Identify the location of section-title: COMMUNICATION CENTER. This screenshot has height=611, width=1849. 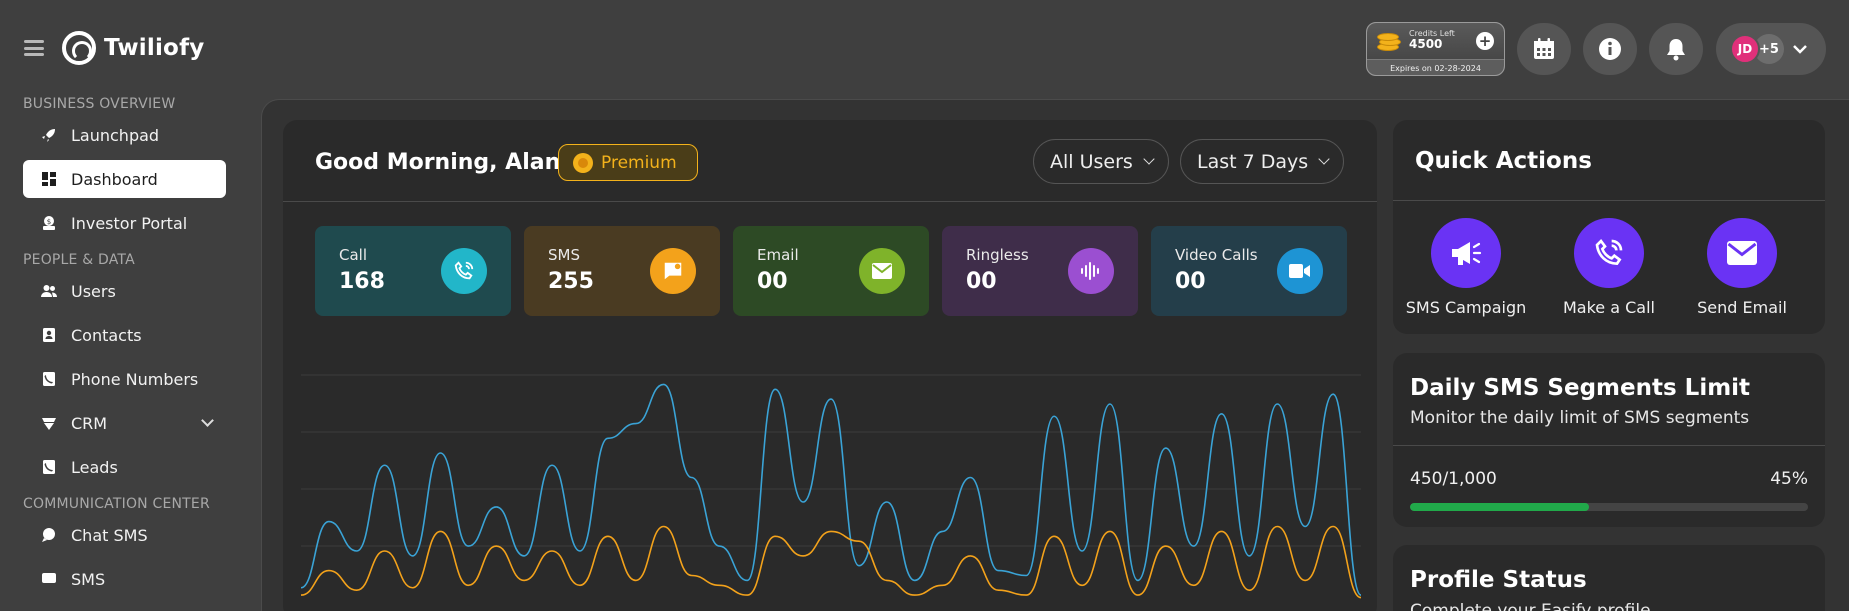
(116, 504).